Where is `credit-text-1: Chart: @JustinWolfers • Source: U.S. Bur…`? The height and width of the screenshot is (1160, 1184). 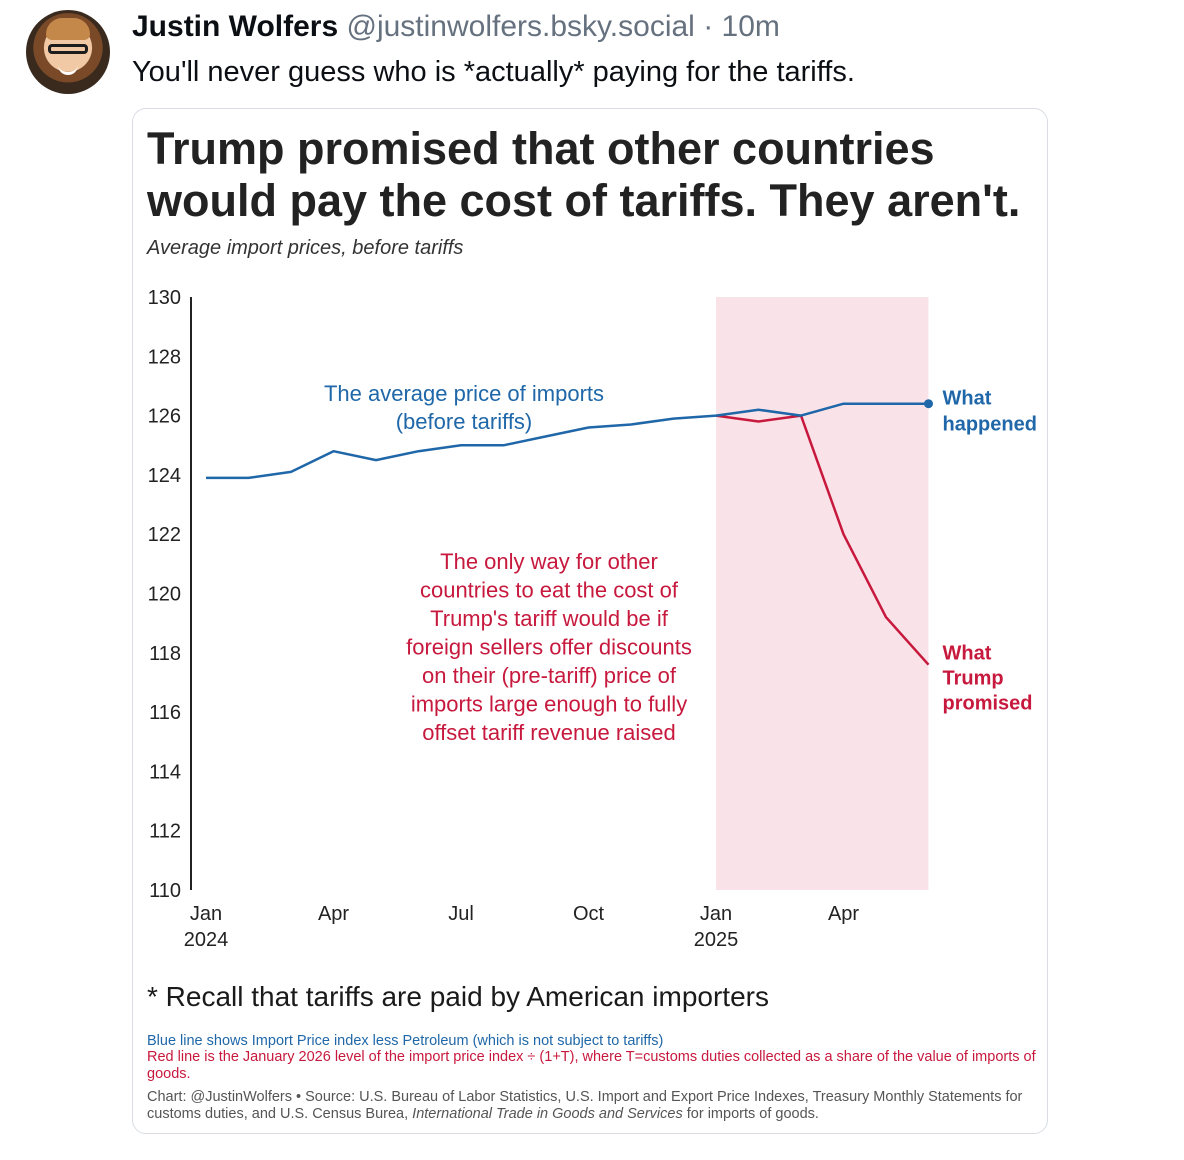 credit-text-1: Chart: @JustinWolfers • Source: U.S. Bur… is located at coordinates (585, 1105).